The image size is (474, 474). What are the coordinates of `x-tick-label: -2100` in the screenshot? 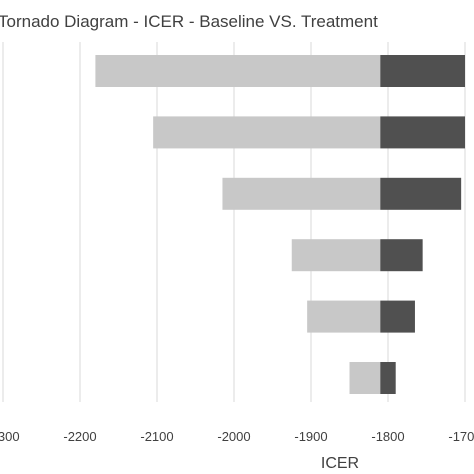 It's located at (156, 436).